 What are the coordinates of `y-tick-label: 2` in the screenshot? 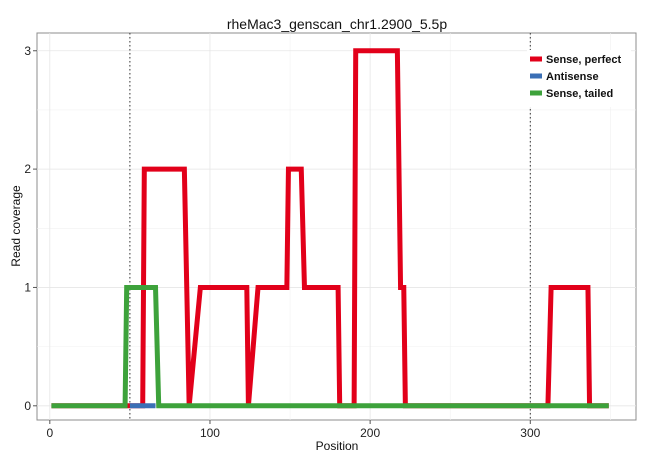 It's located at (27, 169).